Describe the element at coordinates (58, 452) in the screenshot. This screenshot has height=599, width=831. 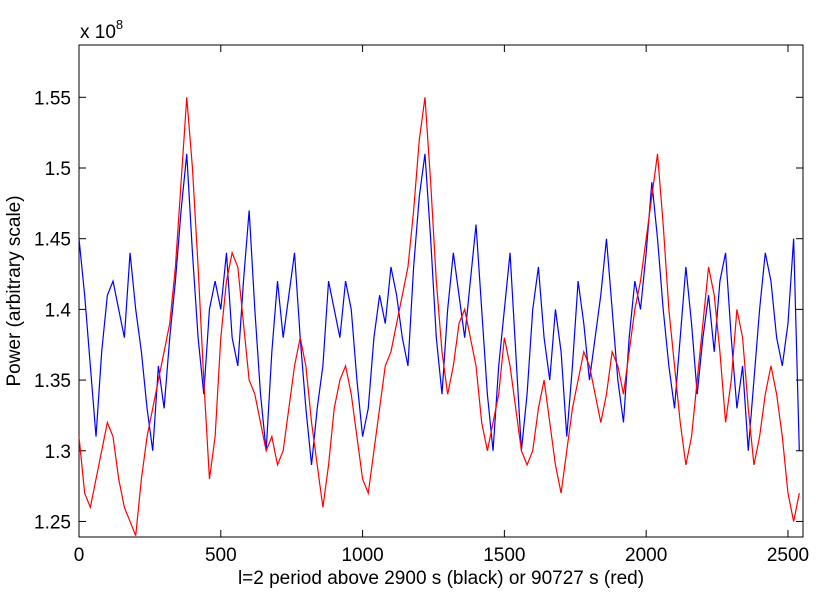
I see `y-tick-label: 1.3` at that location.